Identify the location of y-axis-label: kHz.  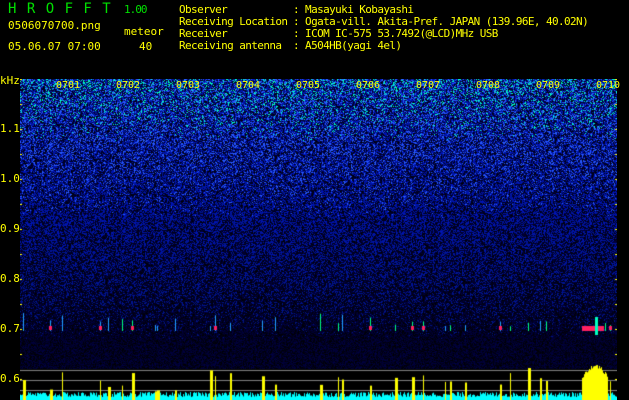
(10, 80).